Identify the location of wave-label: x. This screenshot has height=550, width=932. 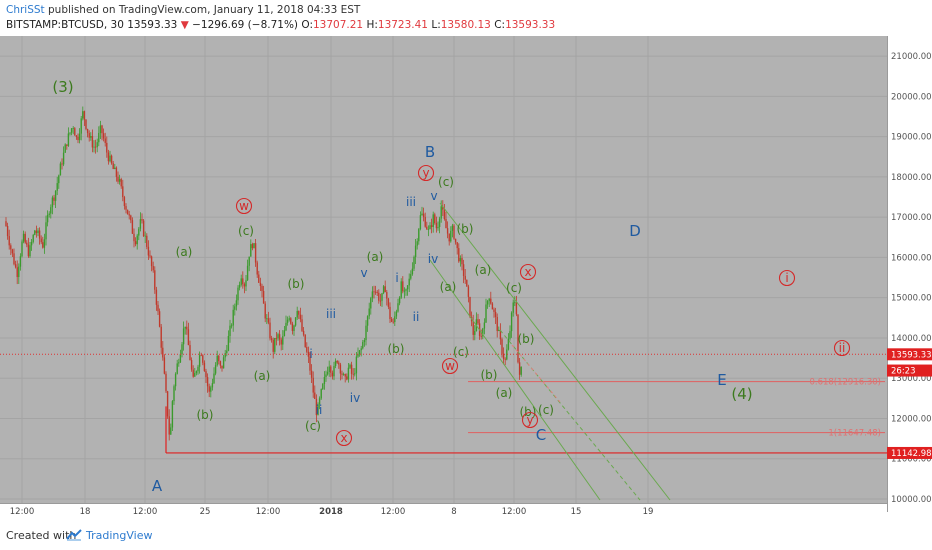
(527, 272).